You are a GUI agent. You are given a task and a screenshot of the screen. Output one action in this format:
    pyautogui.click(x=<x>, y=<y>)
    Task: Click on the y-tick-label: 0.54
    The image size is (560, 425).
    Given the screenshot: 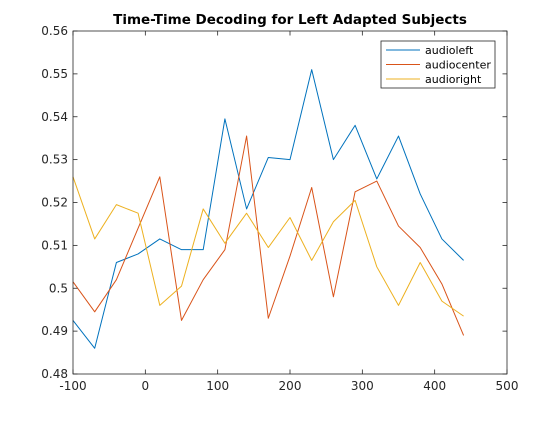 What is the action you would take?
    pyautogui.click(x=54, y=117)
    